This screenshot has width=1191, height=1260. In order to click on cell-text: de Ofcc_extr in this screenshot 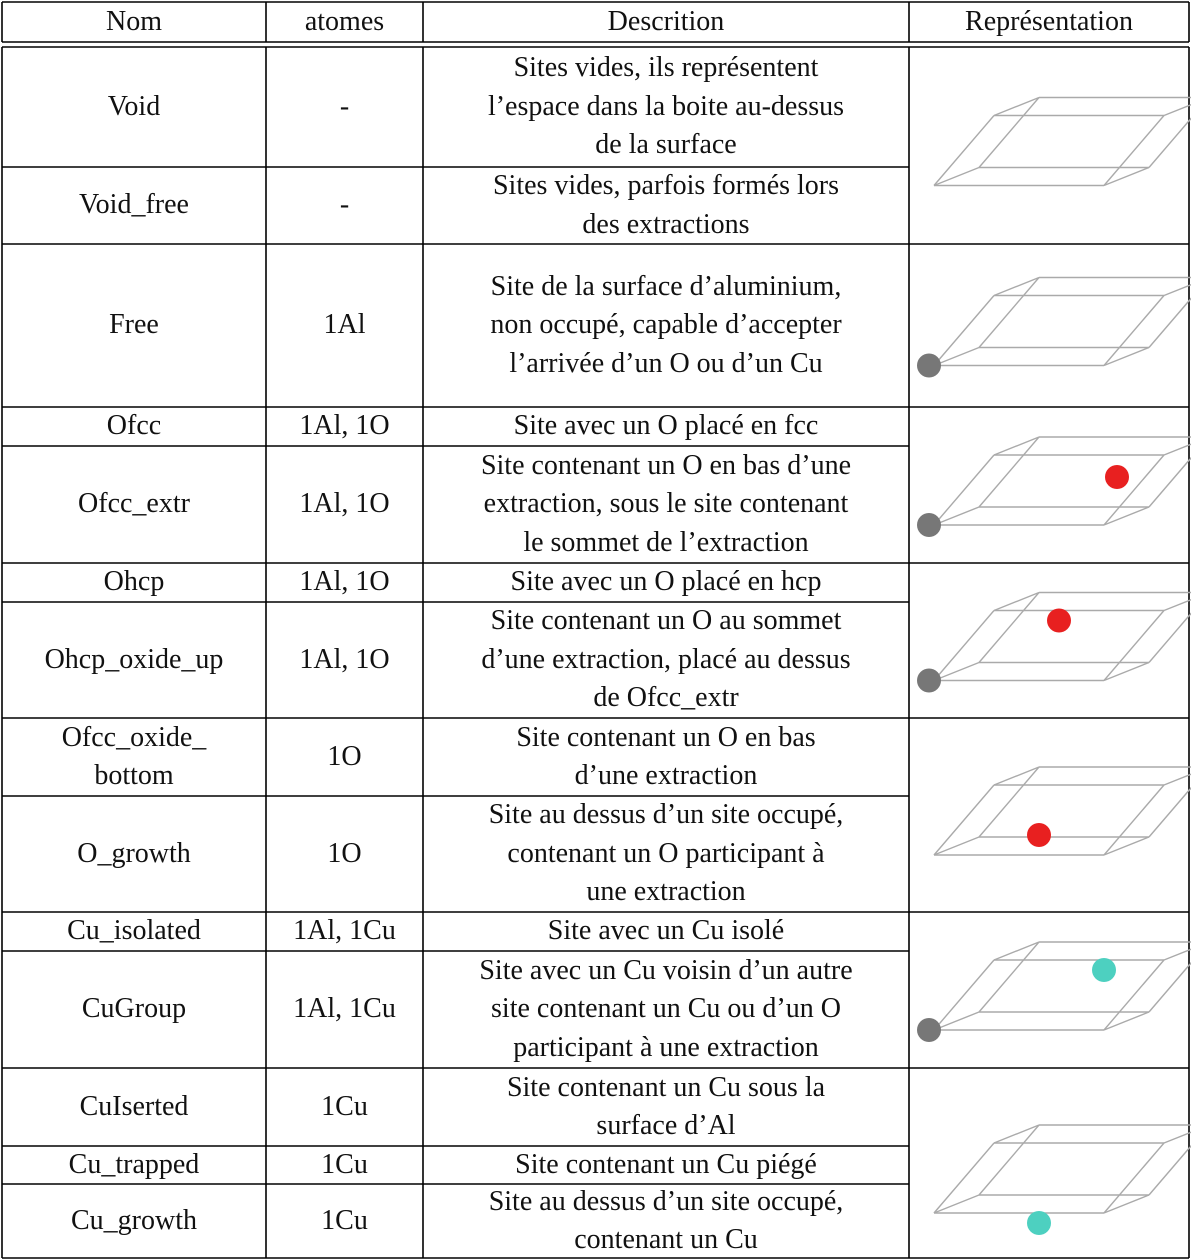, I will do `click(666, 698)`.